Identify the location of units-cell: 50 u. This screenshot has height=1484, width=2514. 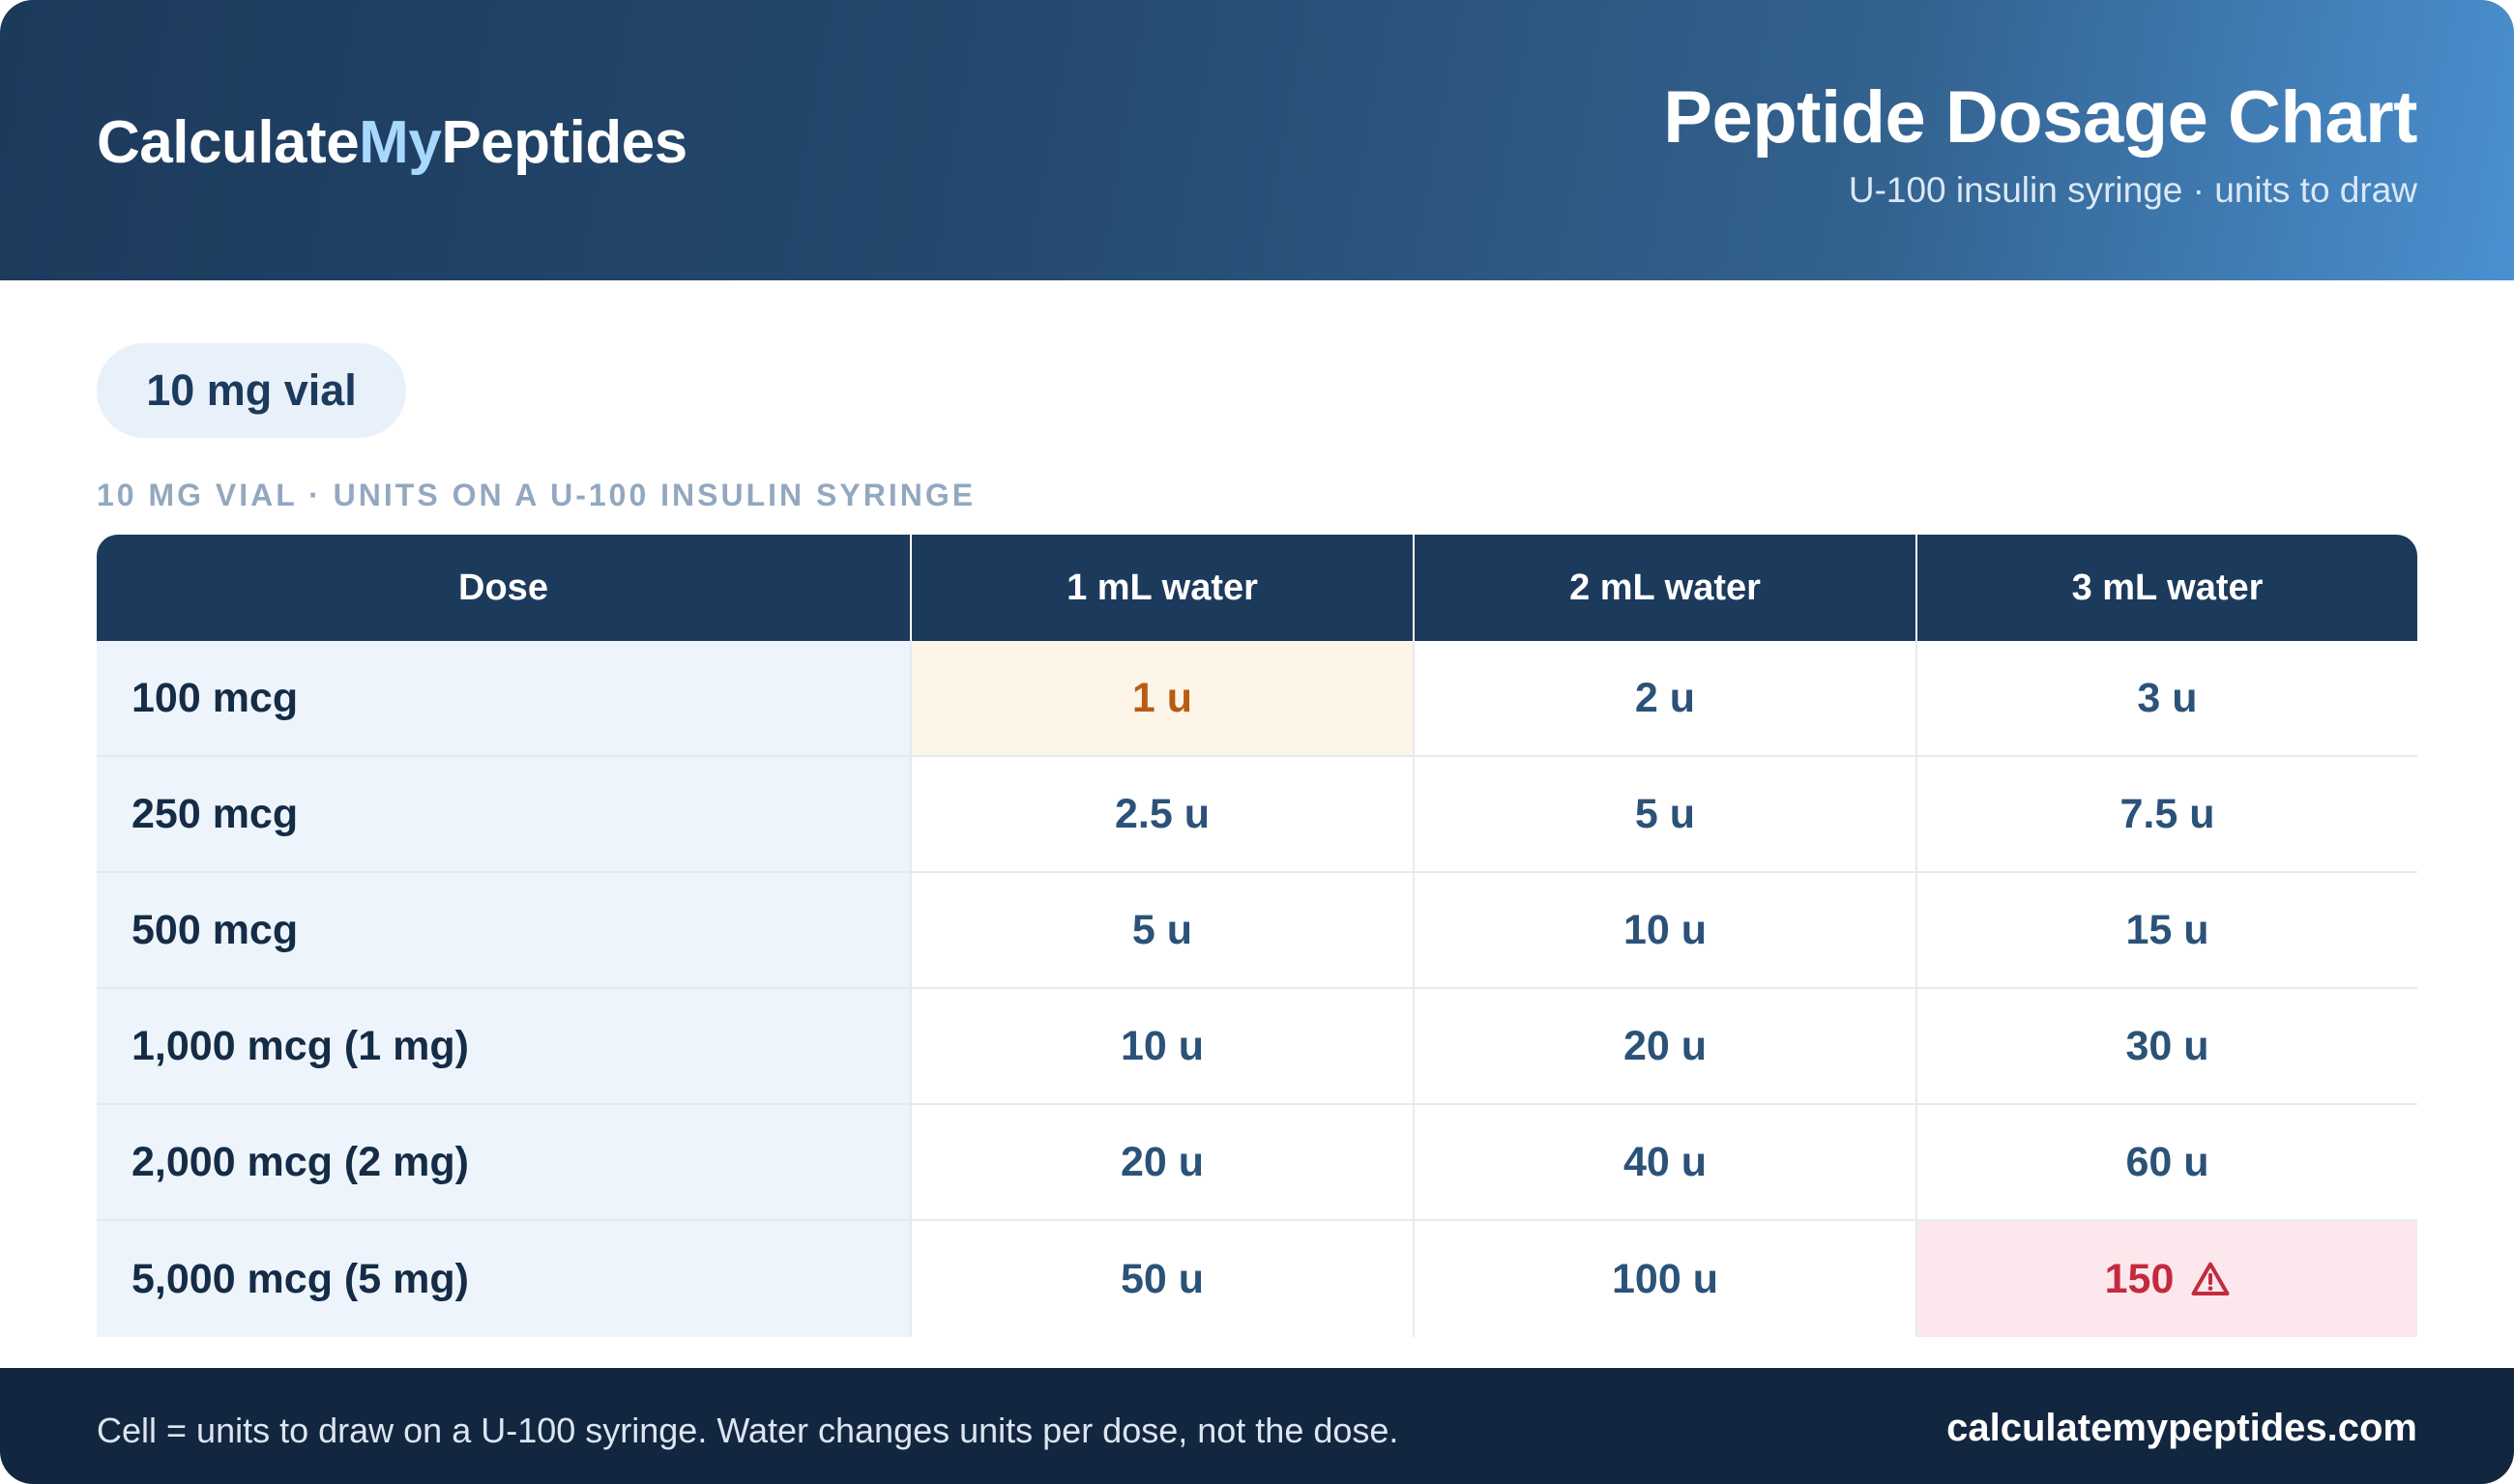
(1163, 1279).